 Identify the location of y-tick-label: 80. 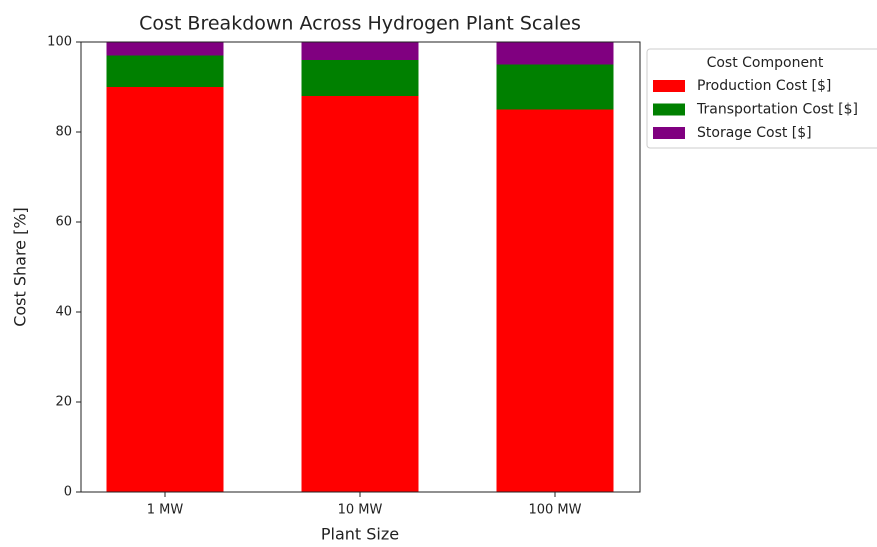
(63, 132).